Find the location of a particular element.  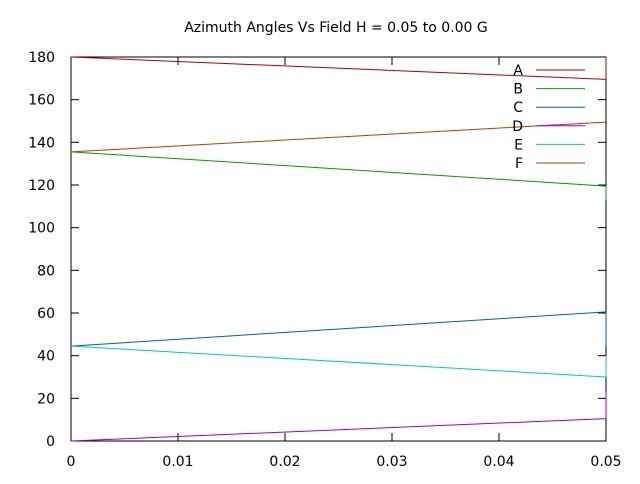

x-tick-label: 0.03 is located at coordinates (391, 462).